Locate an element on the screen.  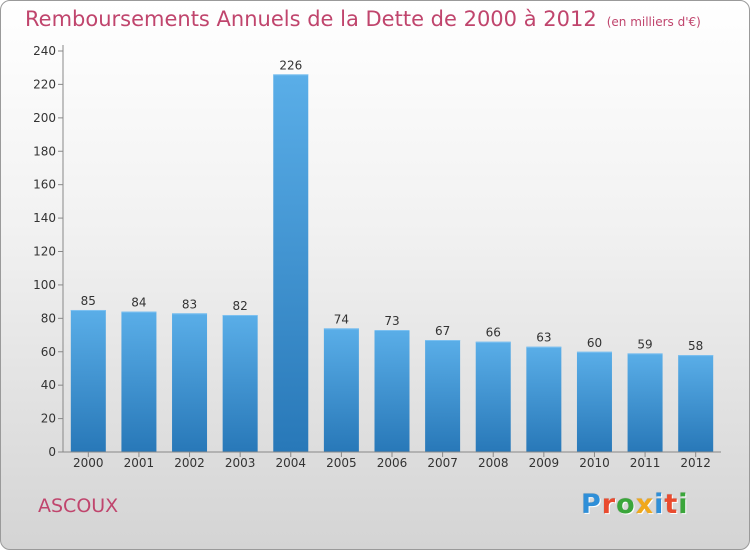
logo-letter: x is located at coordinates (645, 504).